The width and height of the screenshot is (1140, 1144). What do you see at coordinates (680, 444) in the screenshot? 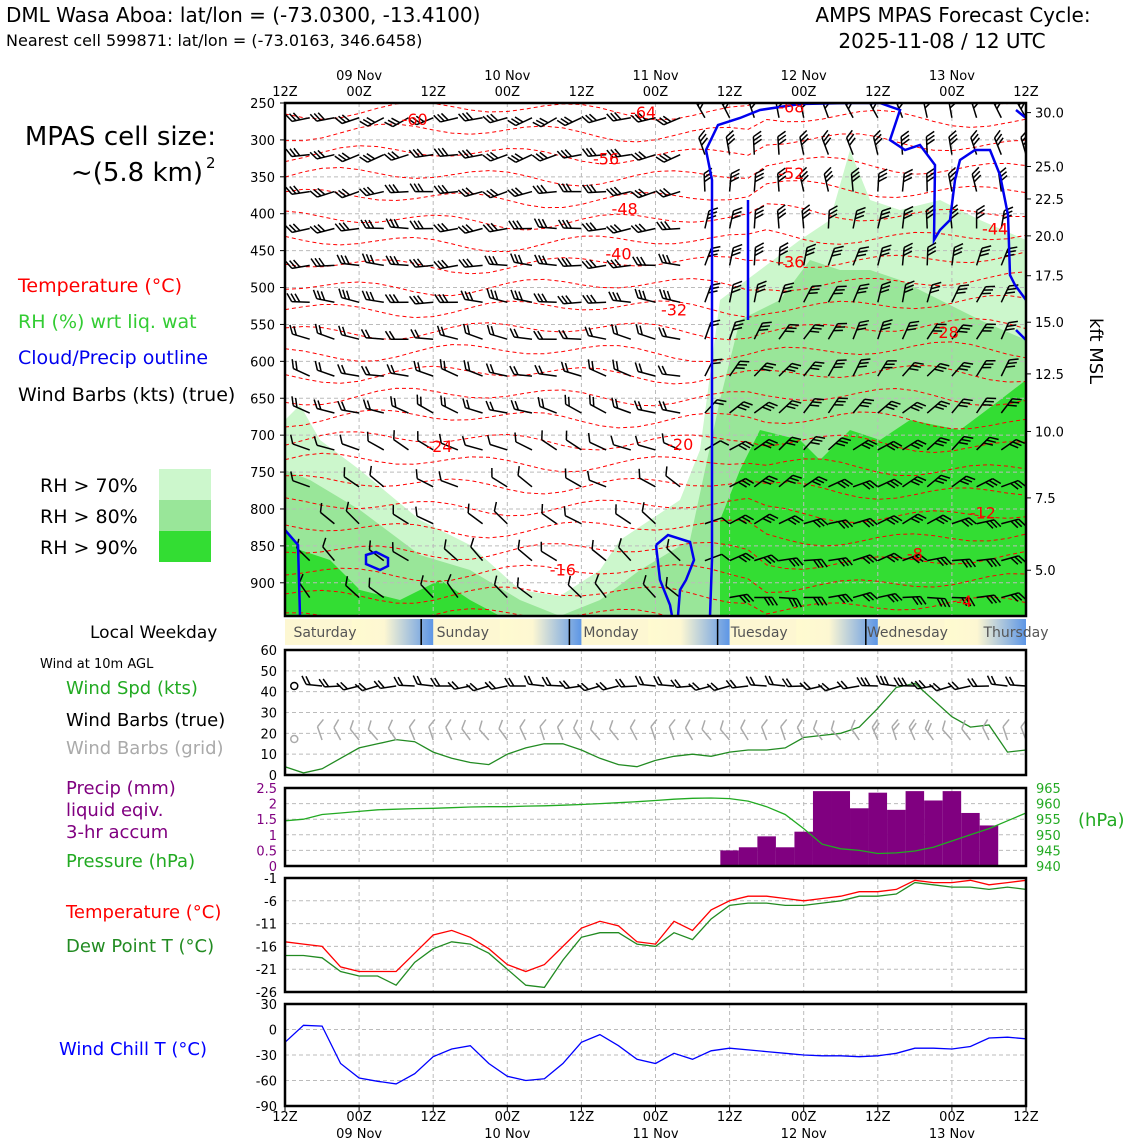
I see `isotherm-label: -20` at bounding box center [680, 444].